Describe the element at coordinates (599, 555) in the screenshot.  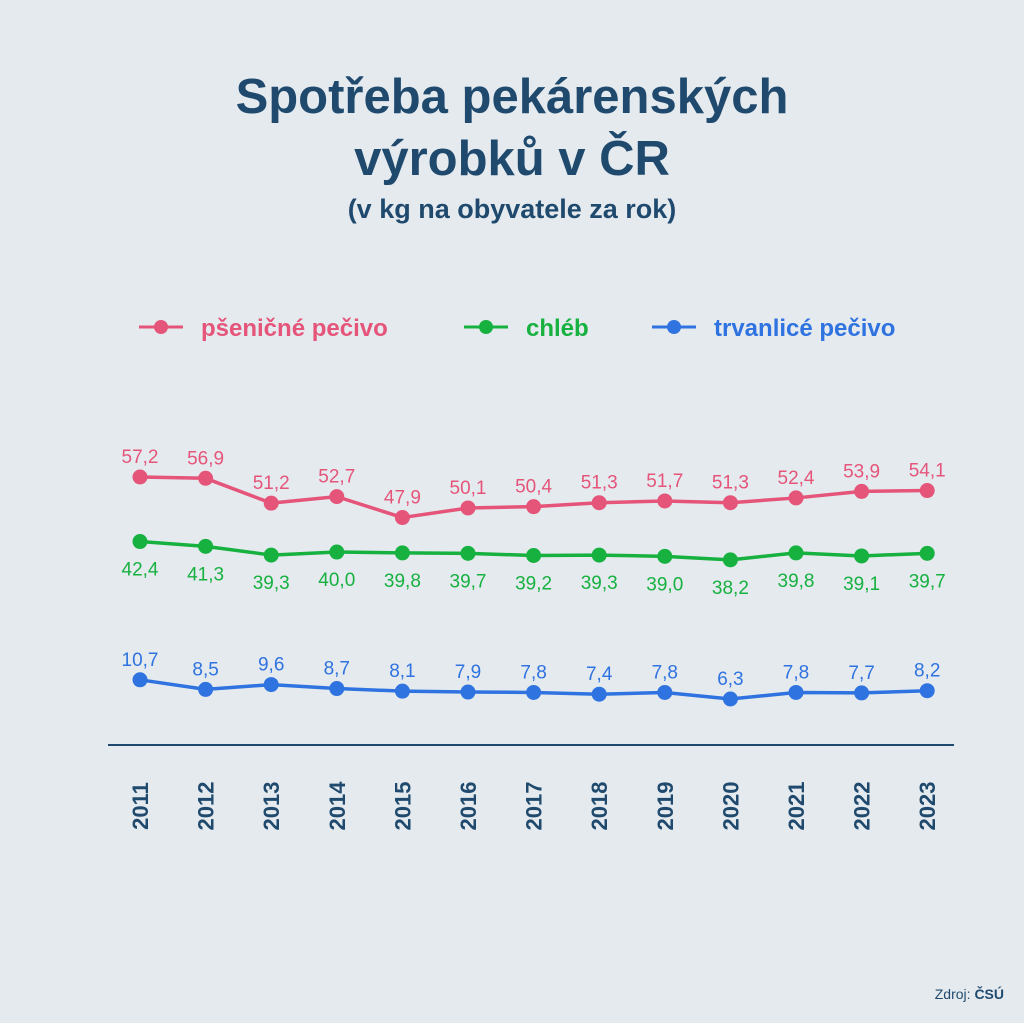
I see `data-point-1-2018` at that location.